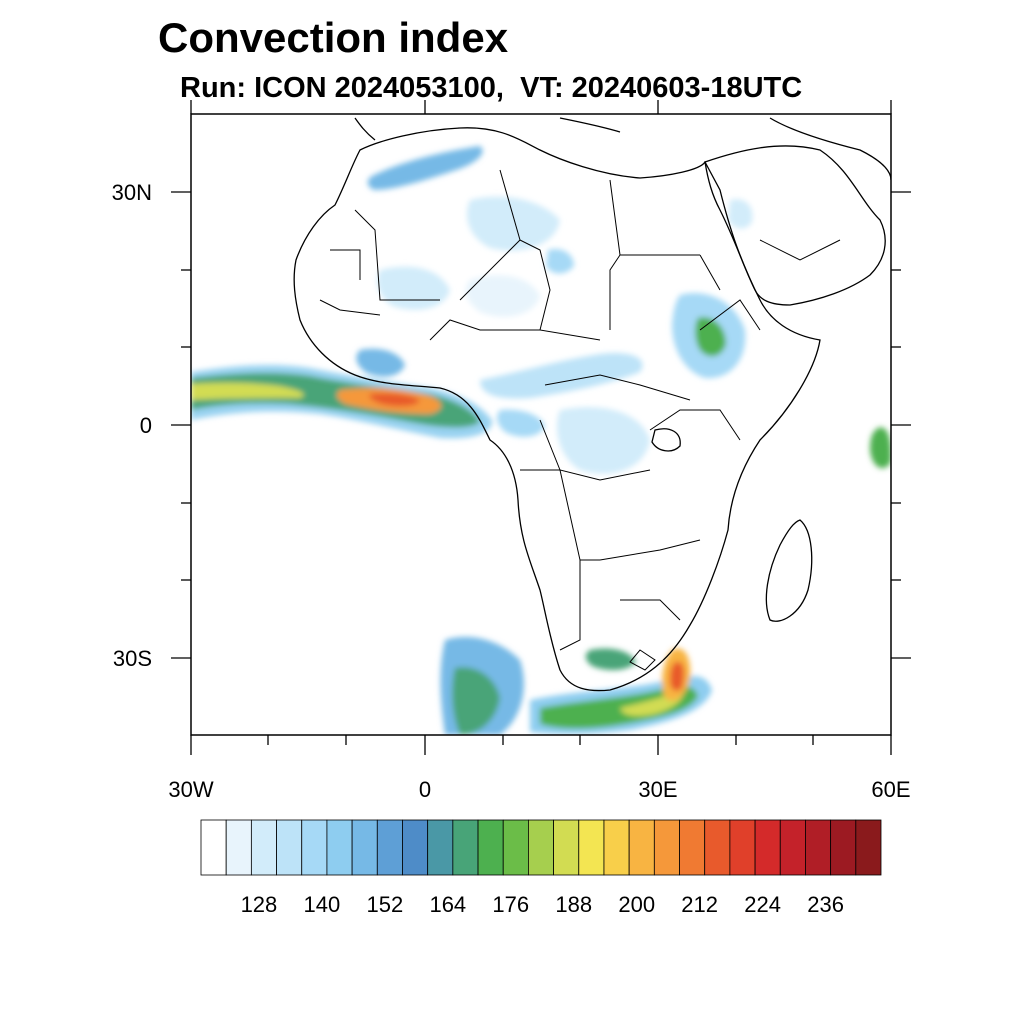  Describe the element at coordinates (333, 37) in the screenshot. I see `map-title: Convection index` at that location.